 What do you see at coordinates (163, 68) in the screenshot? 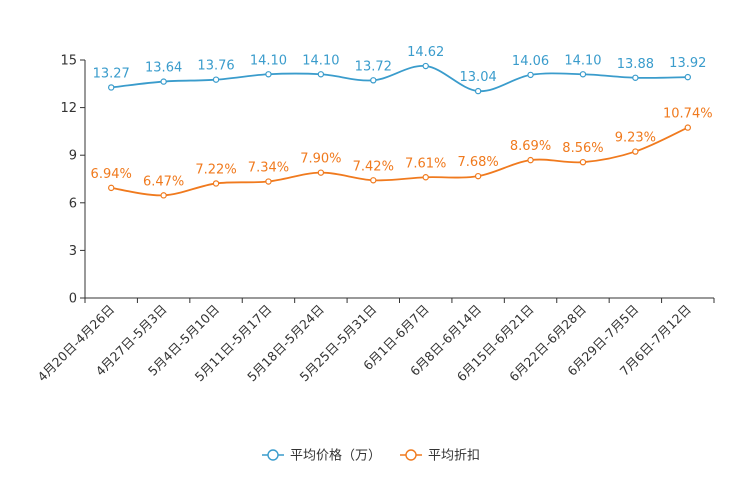
I see `data-label: 13.64` at bounding box center [163, 68].